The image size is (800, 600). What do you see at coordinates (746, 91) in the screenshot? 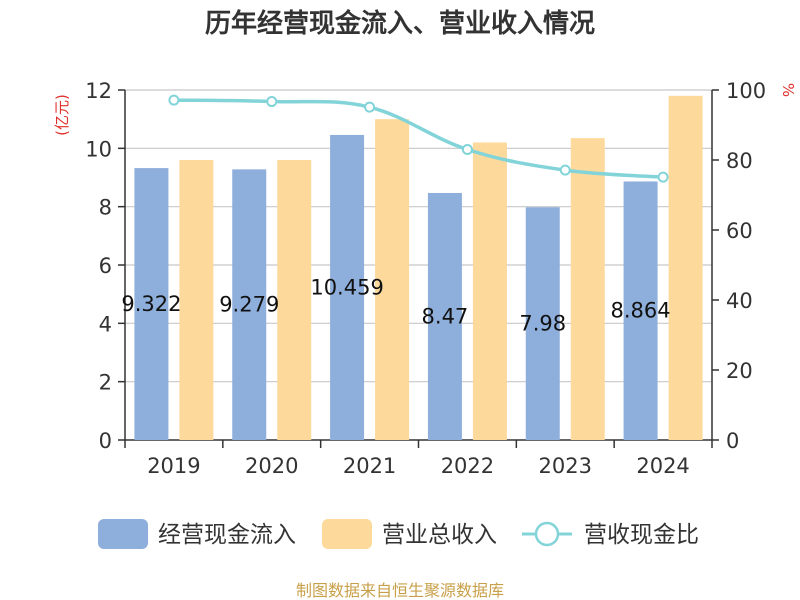
I see `right-axis-tick-label: 100` at bounding box center [746, 91].